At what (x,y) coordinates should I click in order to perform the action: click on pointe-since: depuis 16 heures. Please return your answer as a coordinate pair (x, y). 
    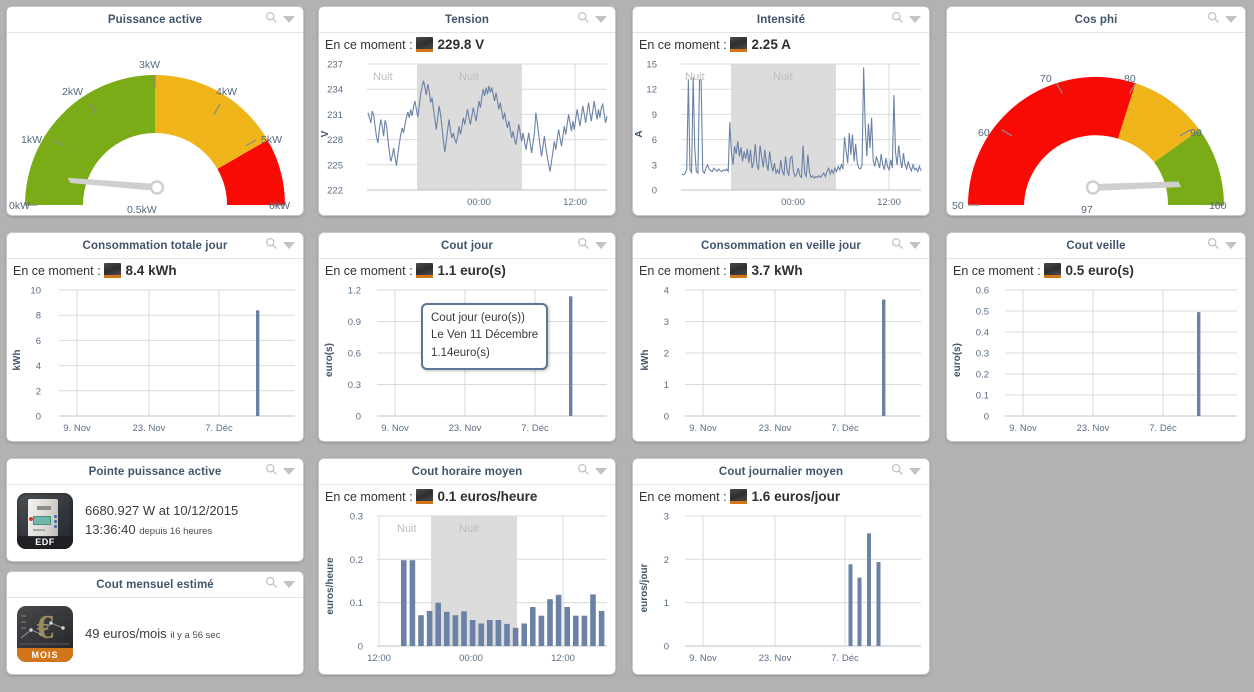
    Looking at the image, I should click on (176, 531).